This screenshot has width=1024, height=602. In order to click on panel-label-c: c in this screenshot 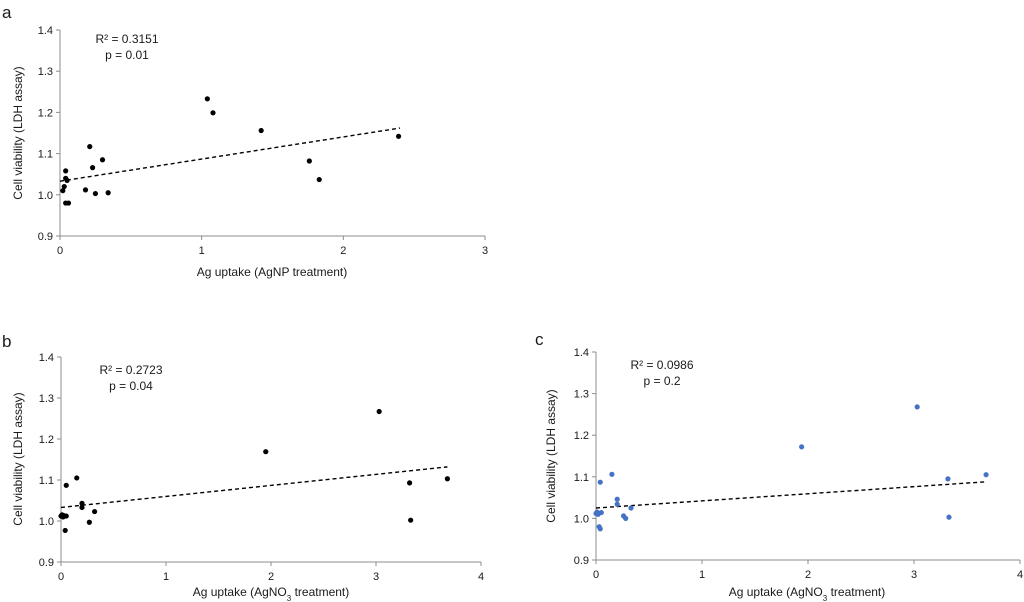, I will do `click(539, 339)`.